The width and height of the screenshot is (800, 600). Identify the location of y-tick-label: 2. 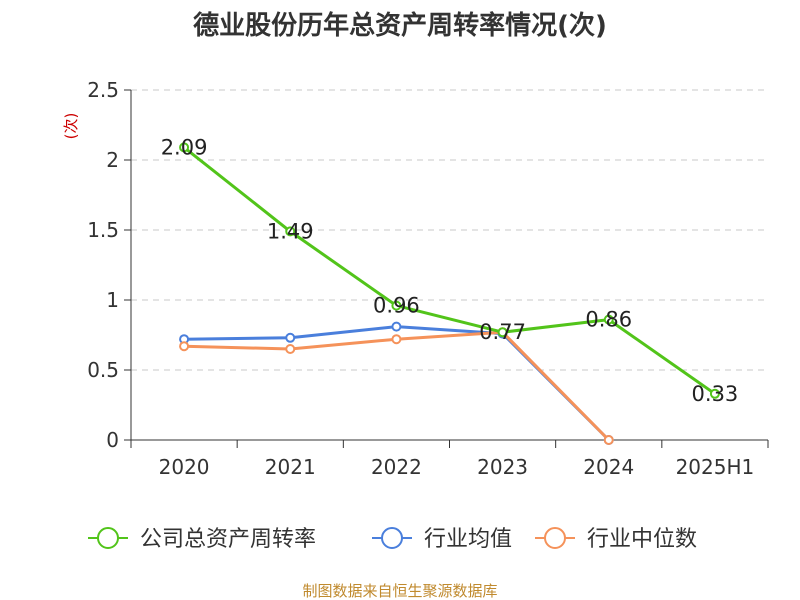
(112, 160).